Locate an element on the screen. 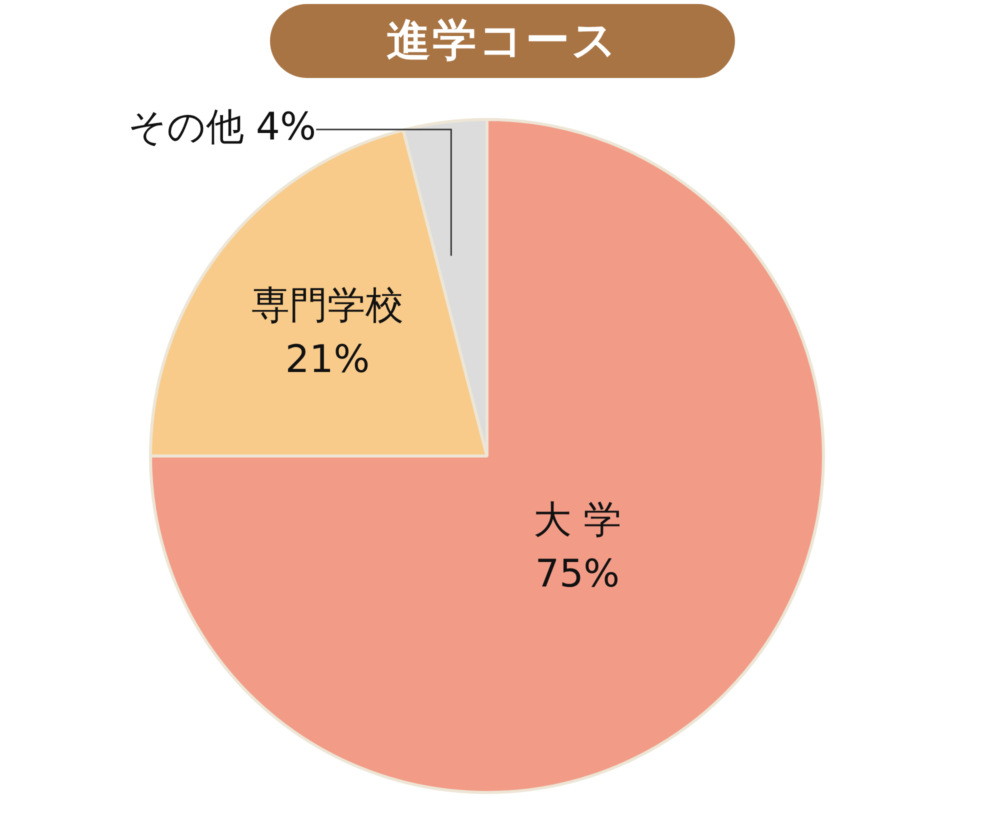 The image size is (989, 827). slice-label: 大 学 is located at coordinates (577, 519).